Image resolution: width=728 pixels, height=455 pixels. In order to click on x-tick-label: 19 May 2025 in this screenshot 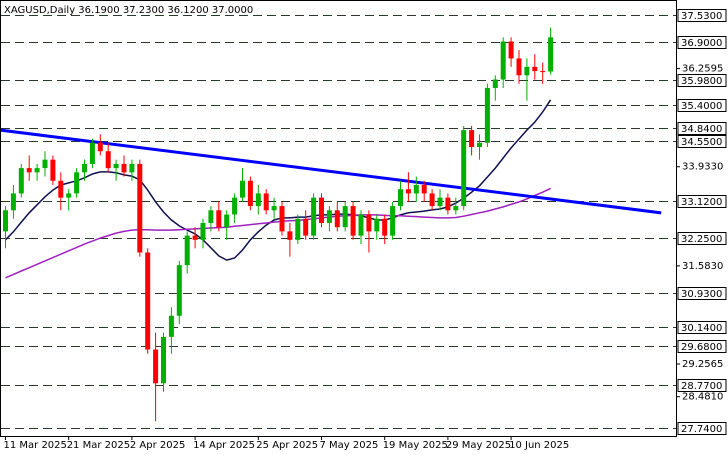, I will do `click(415, 445)`.